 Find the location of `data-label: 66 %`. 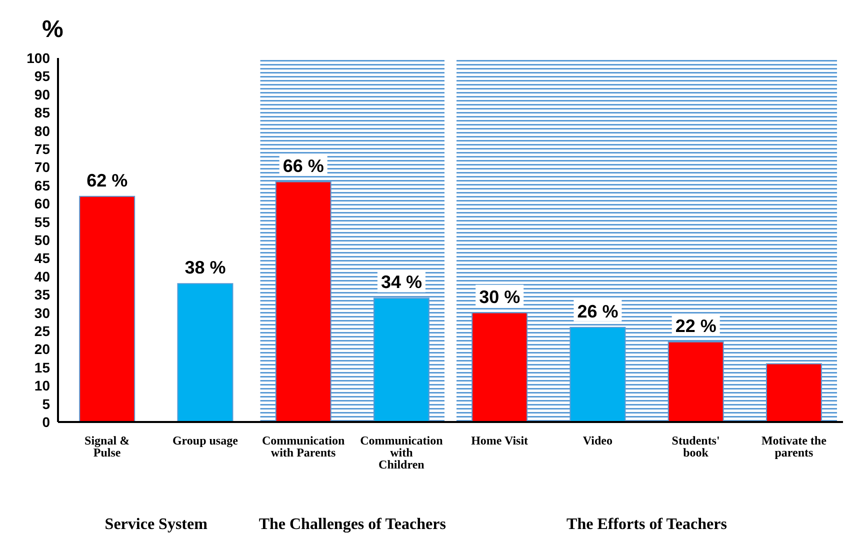

data-label: 66 % is located at coordinates (303, 166).